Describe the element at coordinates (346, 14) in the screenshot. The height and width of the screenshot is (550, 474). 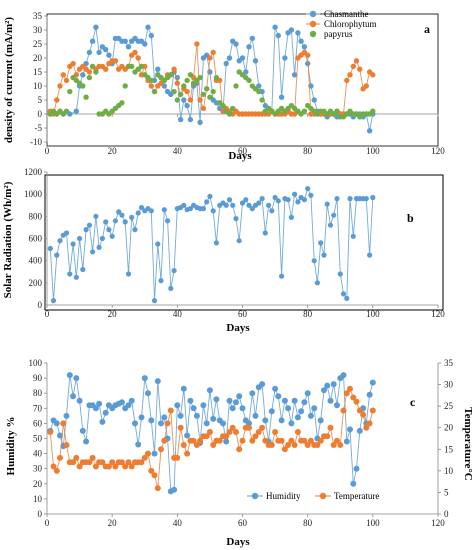
I see `legend-chasmanthe-label: Chasmanthe` at that location.